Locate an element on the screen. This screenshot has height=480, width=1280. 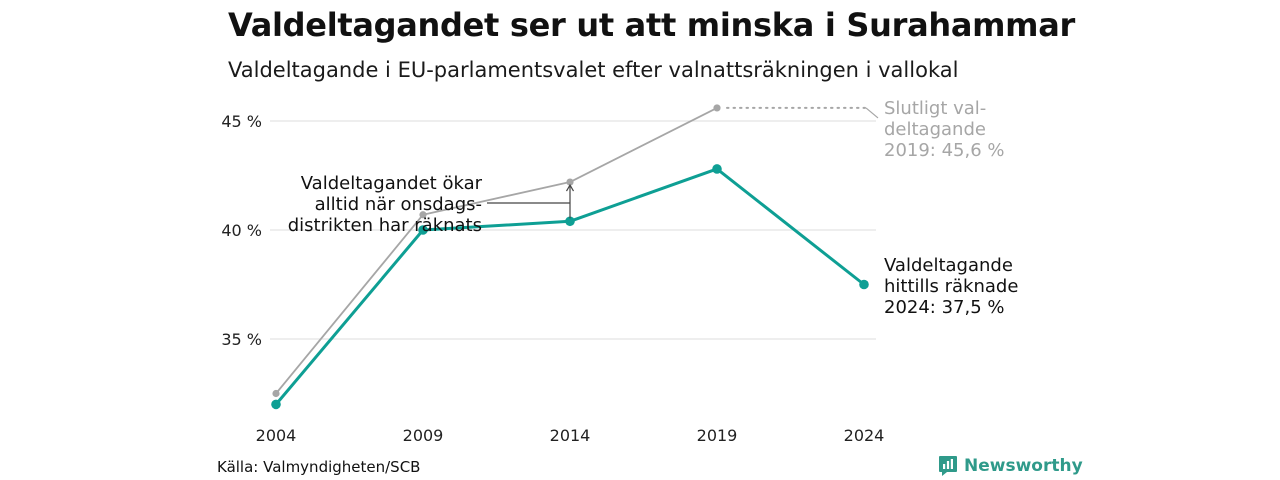
final-turnout-leader is located at coordinates (872, 113).